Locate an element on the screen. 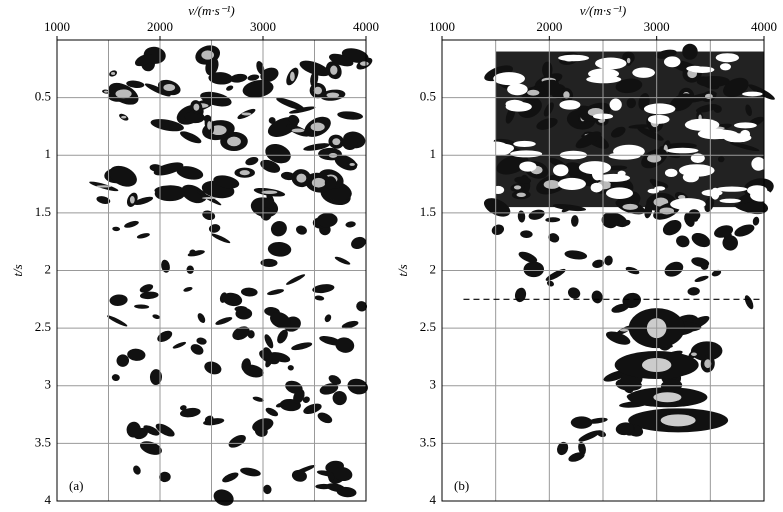 Image resolution: width=783 pixels, height=512 pixels. y-tick-label: 2.5 is located at coordinates (43, 326).